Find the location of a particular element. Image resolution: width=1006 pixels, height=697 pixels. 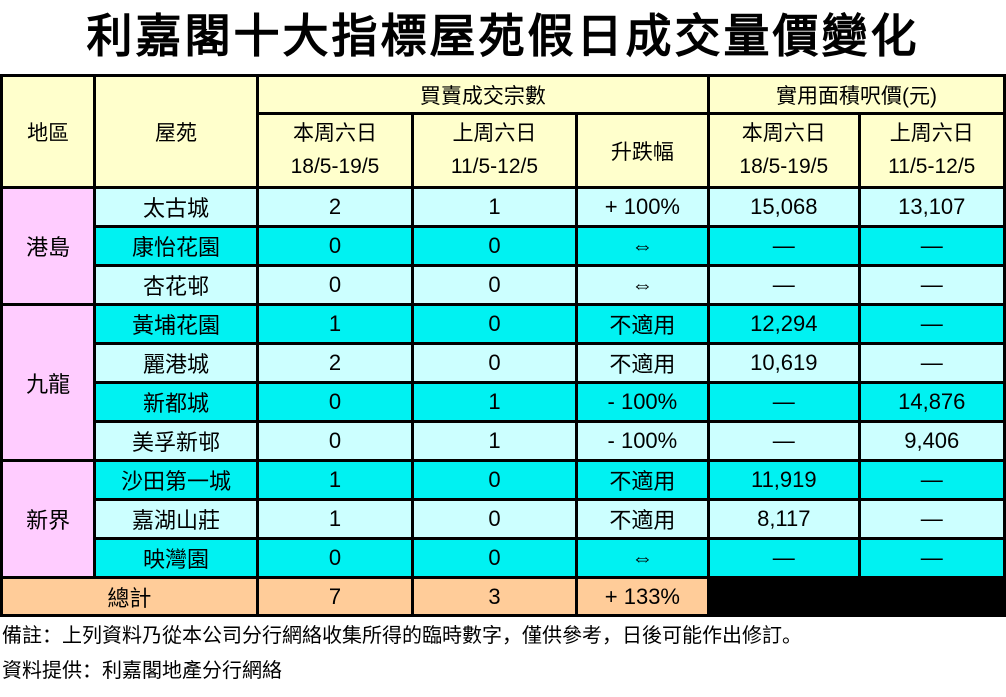

table-row: 新都城 0 1 - 100% — 14,876 is located at coordinates (504, 402).